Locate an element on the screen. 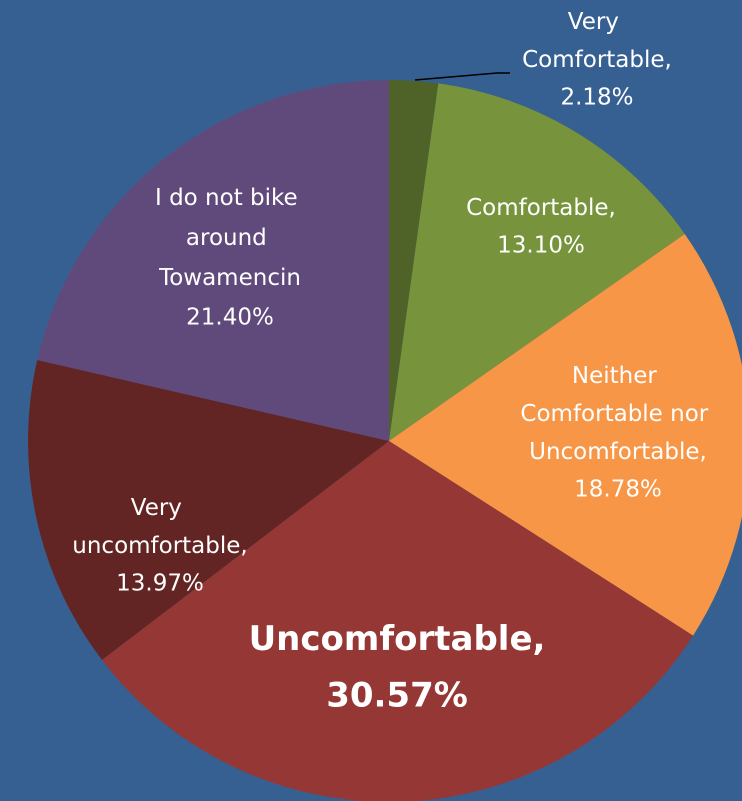  slice-value-label: 2.18% is located at coordinates (596, 98).